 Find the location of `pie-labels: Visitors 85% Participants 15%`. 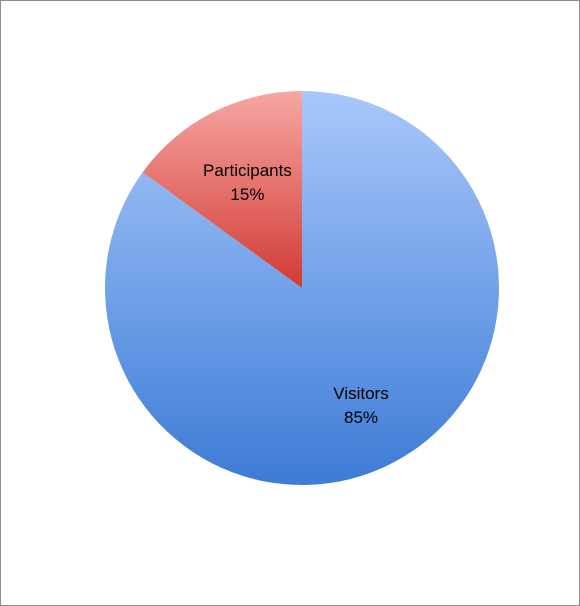

pie-labels: Visitors 85% Participants 15% is located at coordinates (296, 294).